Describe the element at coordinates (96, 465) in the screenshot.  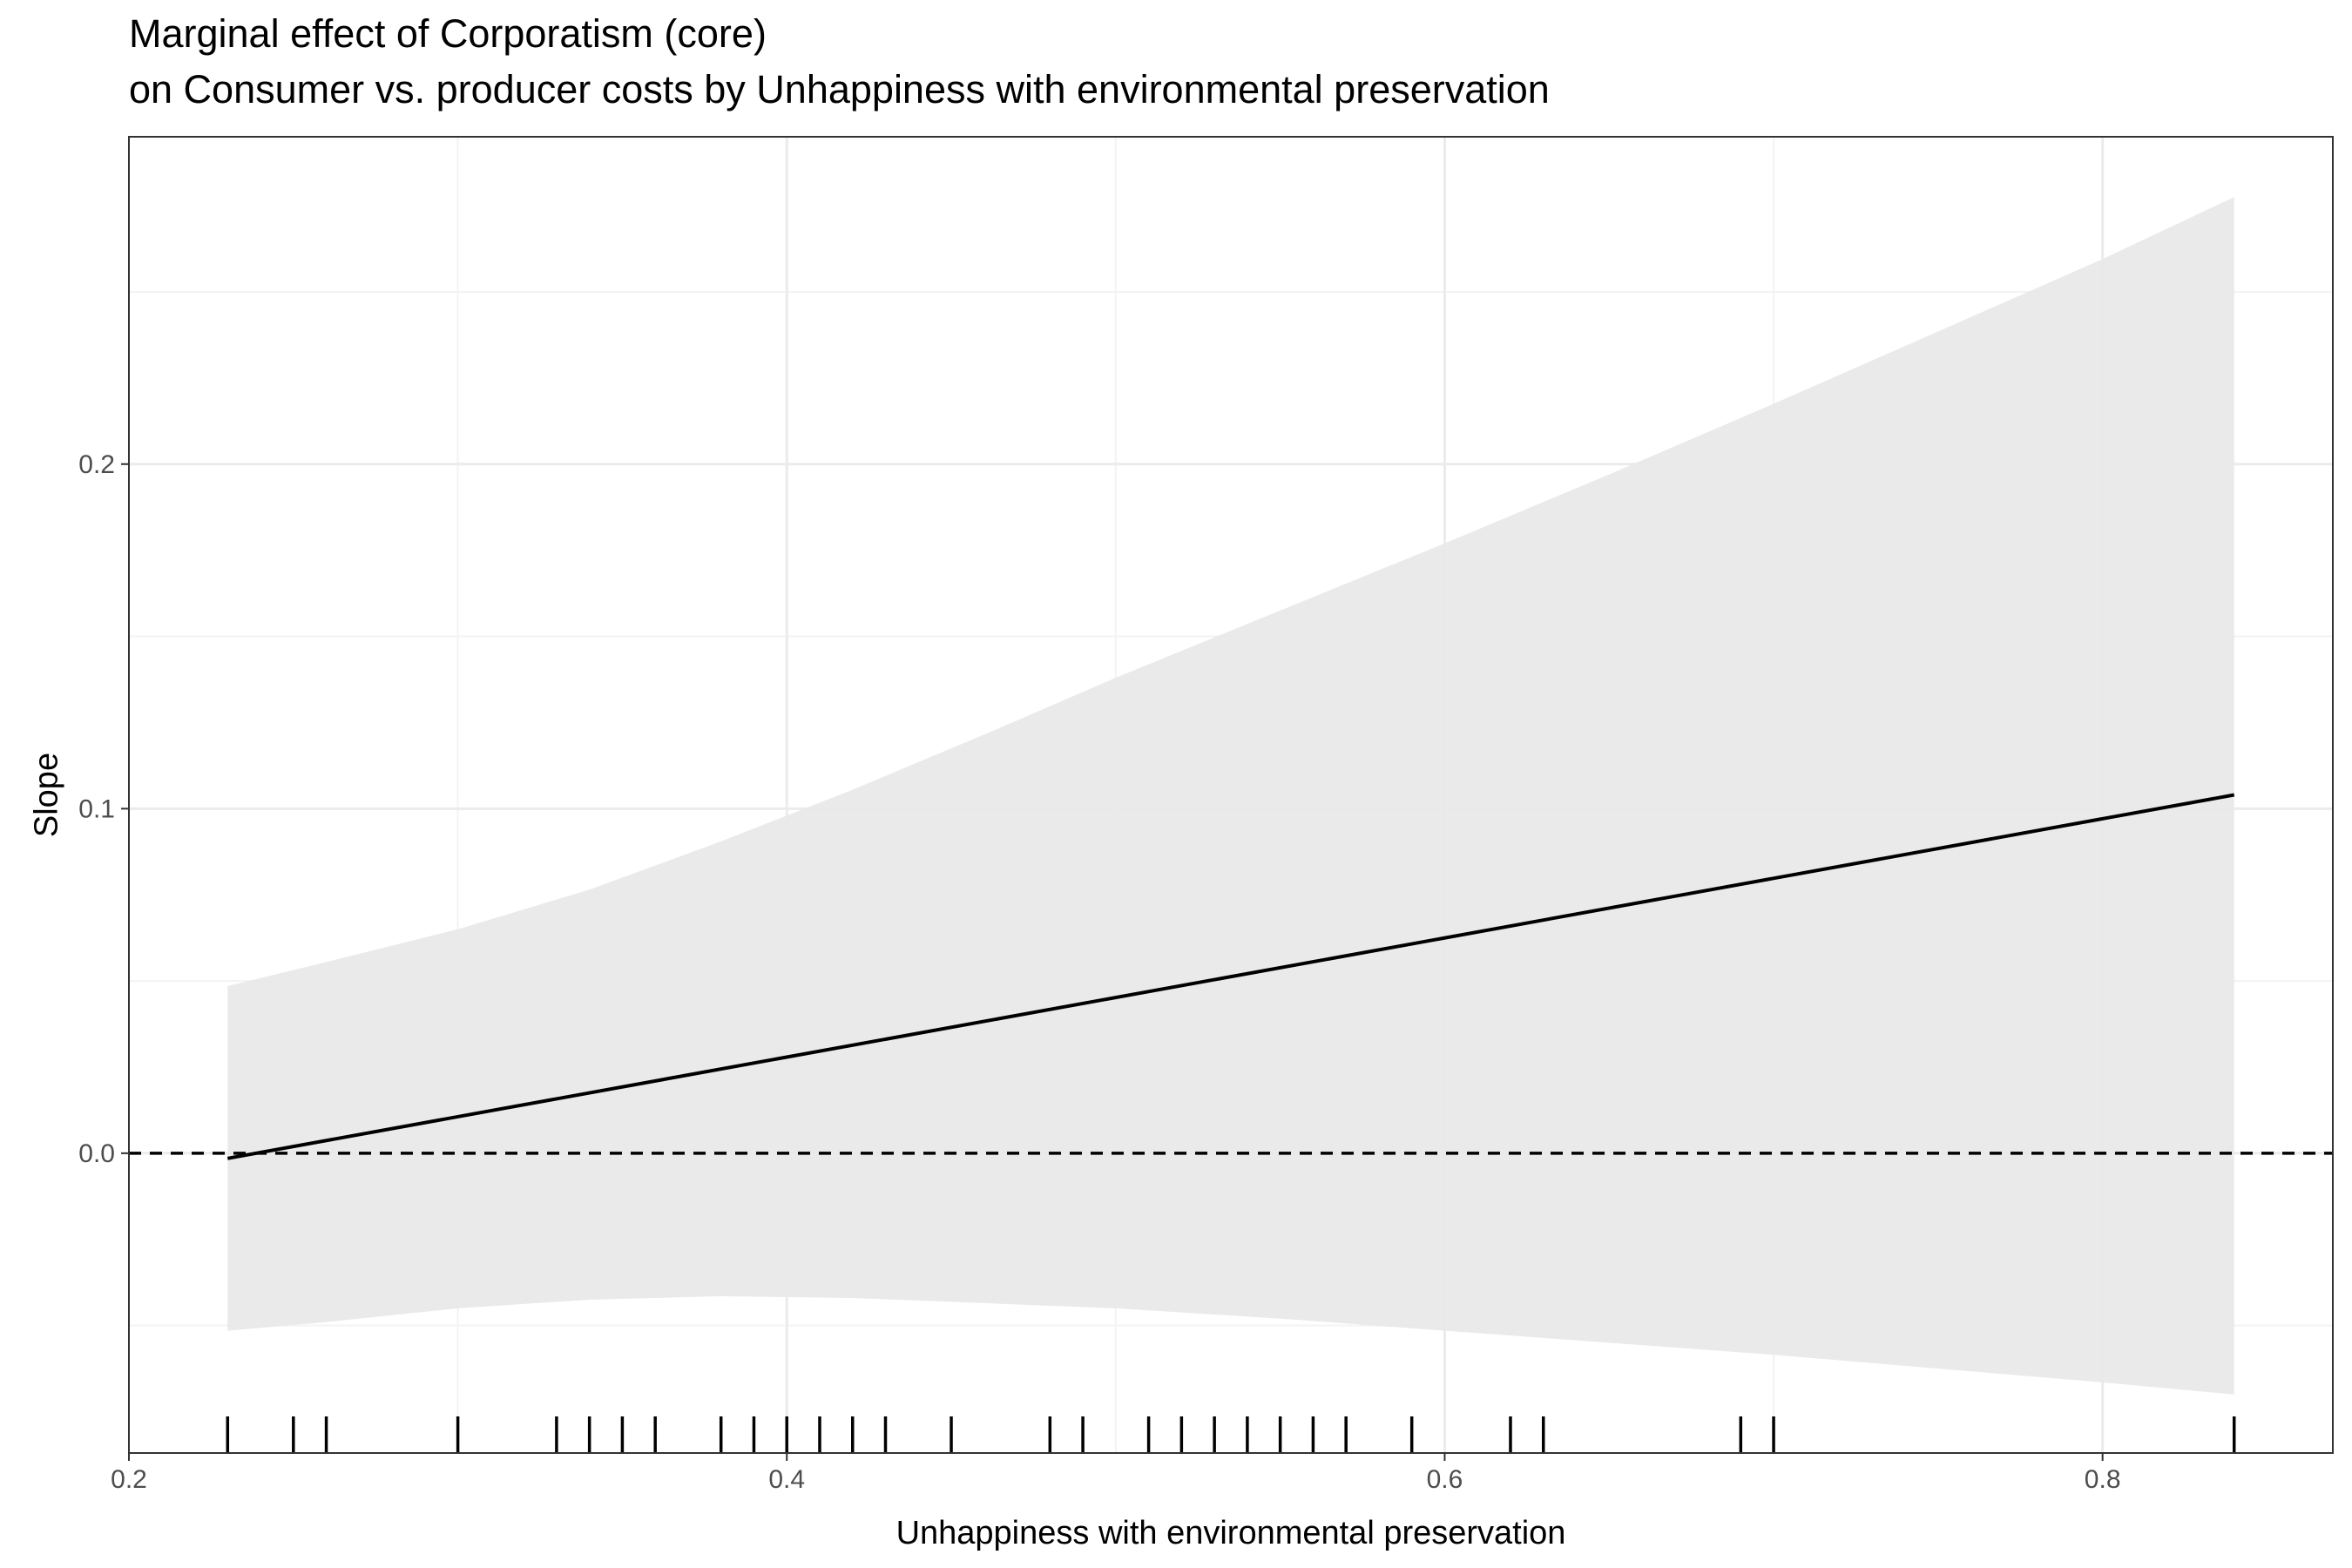
I see `y-tick-label: 0.2` at that location.